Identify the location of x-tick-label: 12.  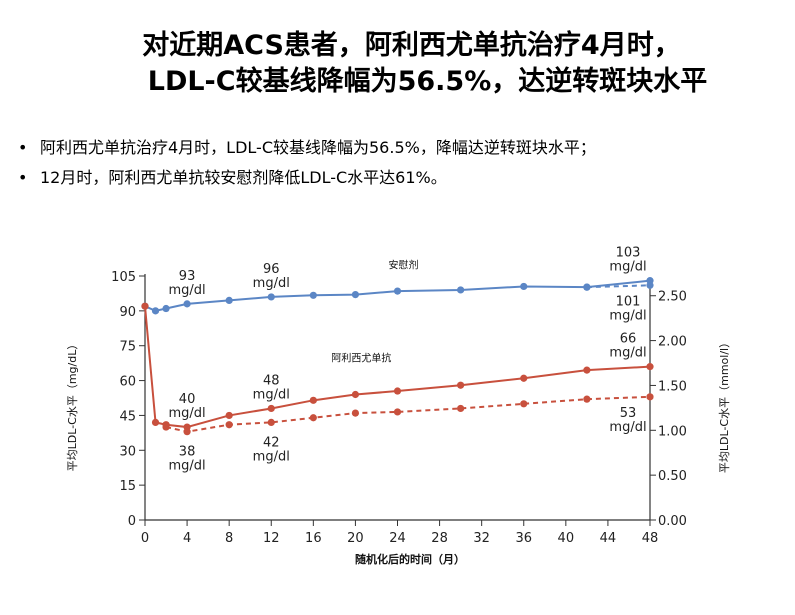
(271, 538).